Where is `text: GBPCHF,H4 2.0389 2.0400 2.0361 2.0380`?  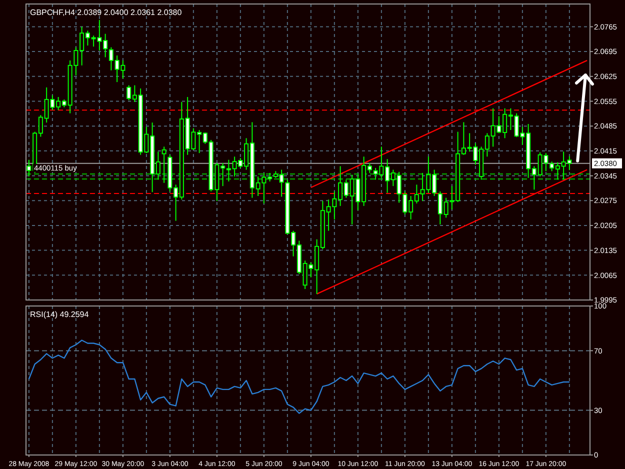
text: GBPCHF,H4 2.0389 2.0400 2.0361 2.0380 is located at coordinates (106, 12).